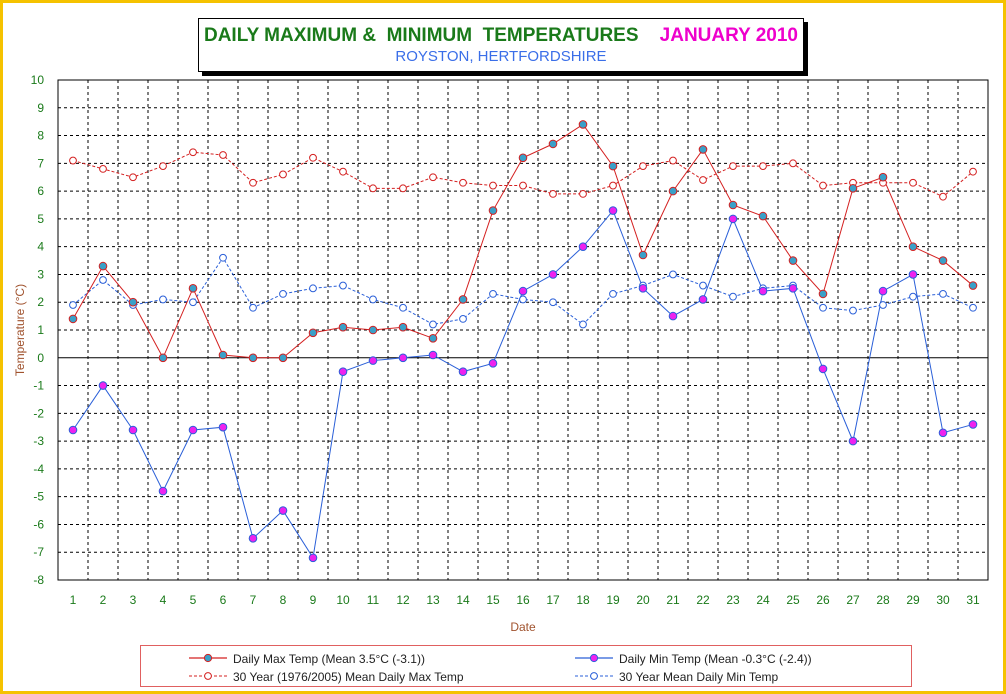 The image size is (1006, 694). What do you see at coordinates (463, 600) in the screenshot?
I see `x-tick-label: 14` at bounding box center [463, 600].